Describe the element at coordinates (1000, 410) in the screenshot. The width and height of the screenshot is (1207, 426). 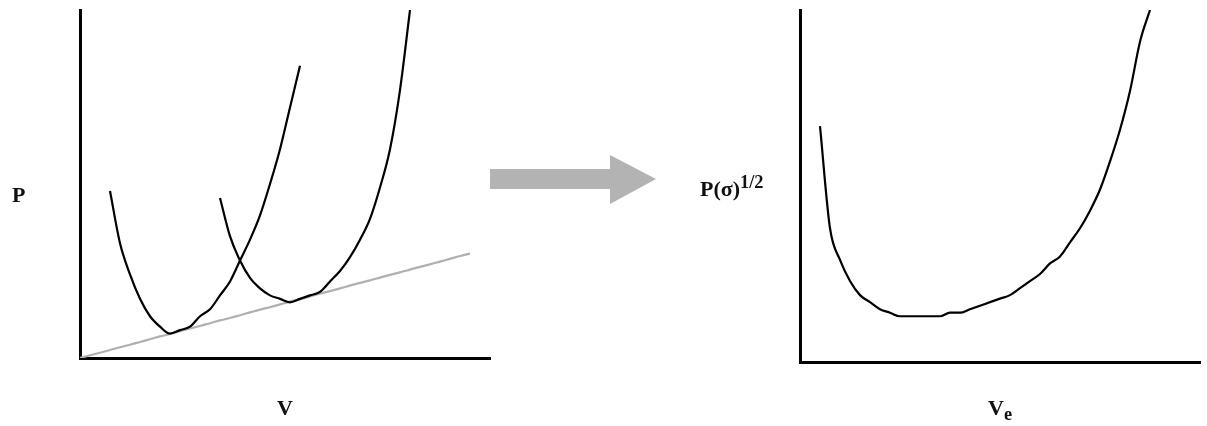
I see `x-axis-title: V$_{e}$` at that location.